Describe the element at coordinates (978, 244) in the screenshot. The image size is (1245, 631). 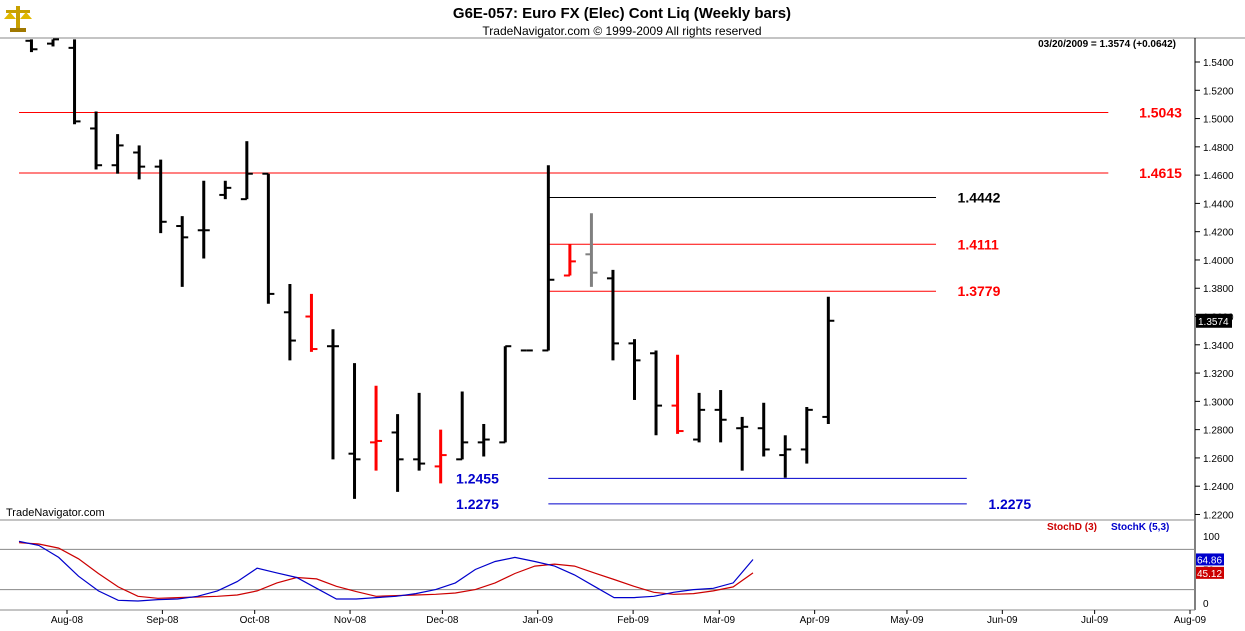
I see `level-label: 1.4111` at that location.